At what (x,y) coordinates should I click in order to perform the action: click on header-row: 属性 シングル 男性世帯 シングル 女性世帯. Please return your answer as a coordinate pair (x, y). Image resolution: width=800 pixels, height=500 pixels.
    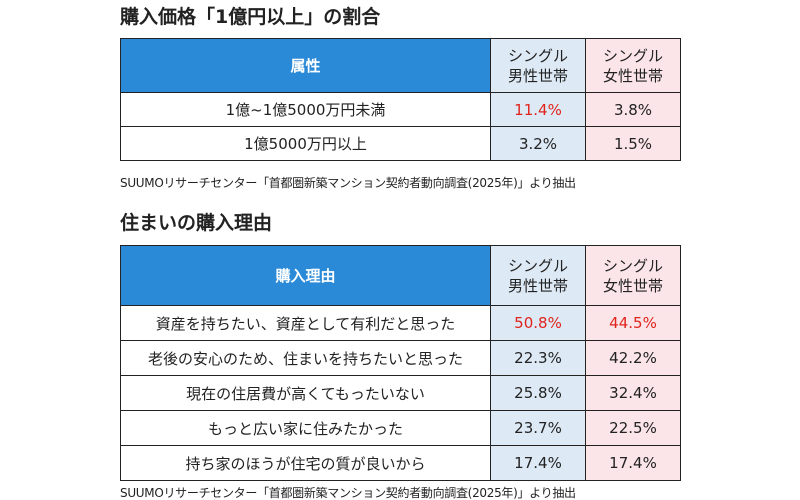
    Looking at the image, I should click on (400, 65).